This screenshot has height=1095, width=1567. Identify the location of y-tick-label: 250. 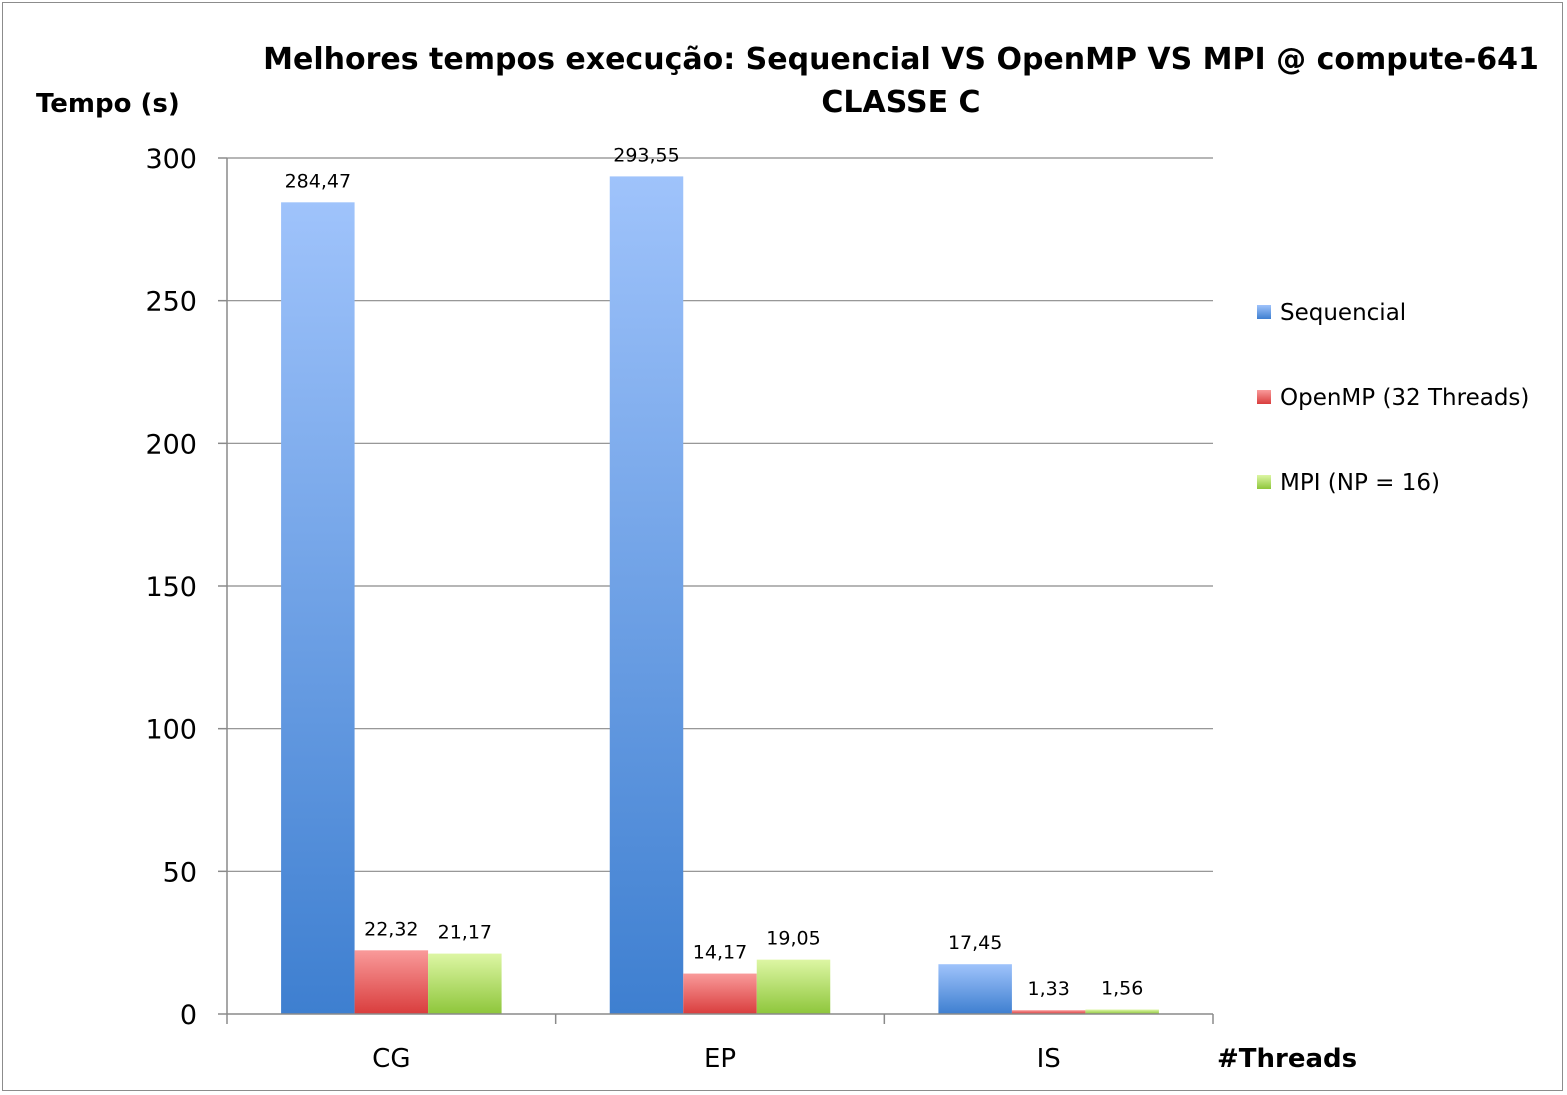
(171, 302).